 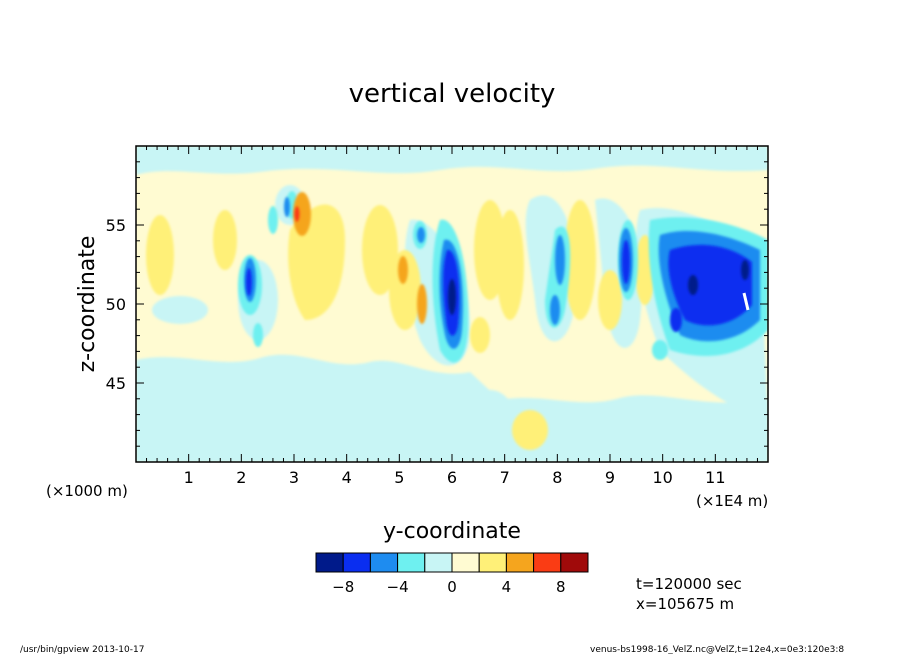 I want to click on colorbar-tick-label: −4, so click(x=398, y=587).